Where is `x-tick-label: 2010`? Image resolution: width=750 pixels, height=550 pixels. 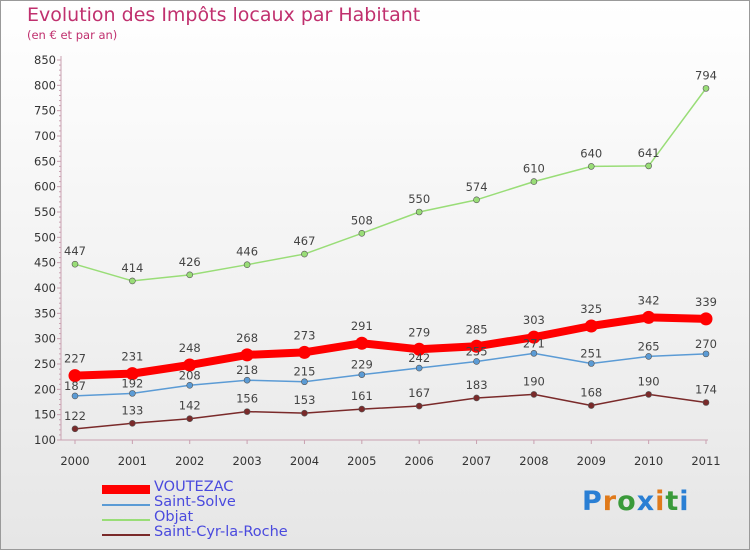 x-tick-label: 2010 is located at coordinates (648, 461).